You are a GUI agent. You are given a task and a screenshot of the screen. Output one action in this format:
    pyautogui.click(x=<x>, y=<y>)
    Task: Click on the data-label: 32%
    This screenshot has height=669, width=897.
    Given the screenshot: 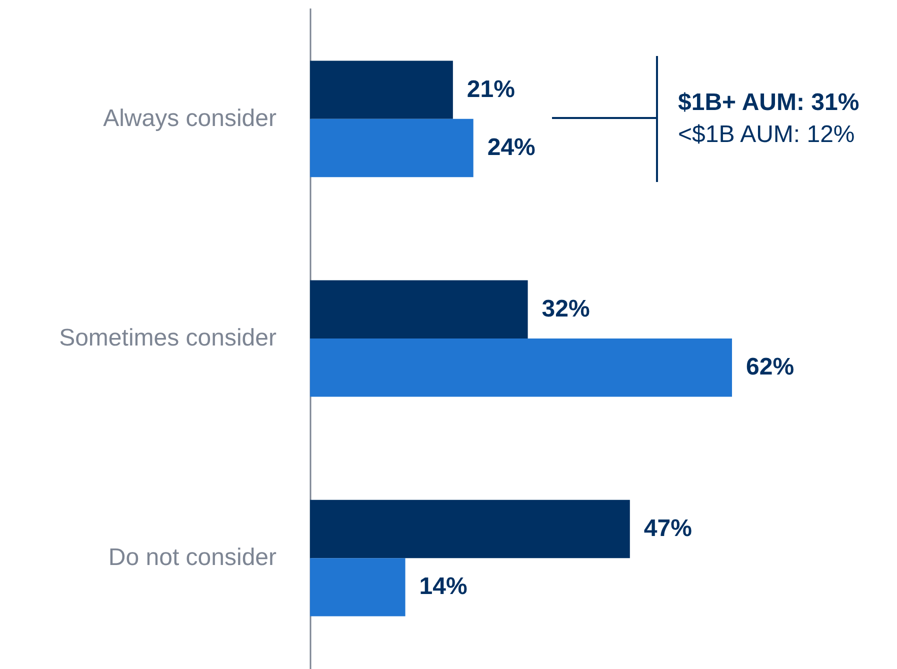 What is the action you would take?
    pyautogui.click(x=566, y=308)
    